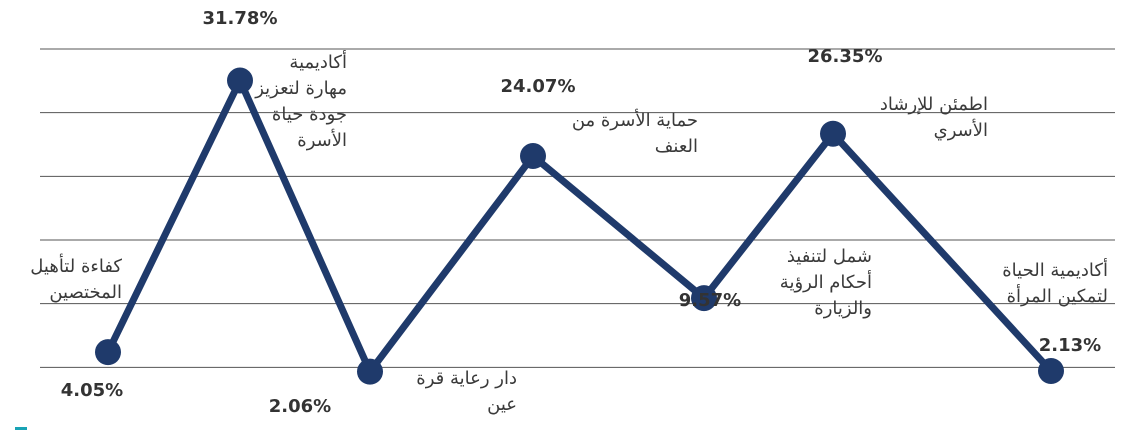 This screenshot has height=431, width=1128. I want to click on category-label: أكاديمية مهارة لتعزيز جودة حياة الأسرة, so click(301, 101).